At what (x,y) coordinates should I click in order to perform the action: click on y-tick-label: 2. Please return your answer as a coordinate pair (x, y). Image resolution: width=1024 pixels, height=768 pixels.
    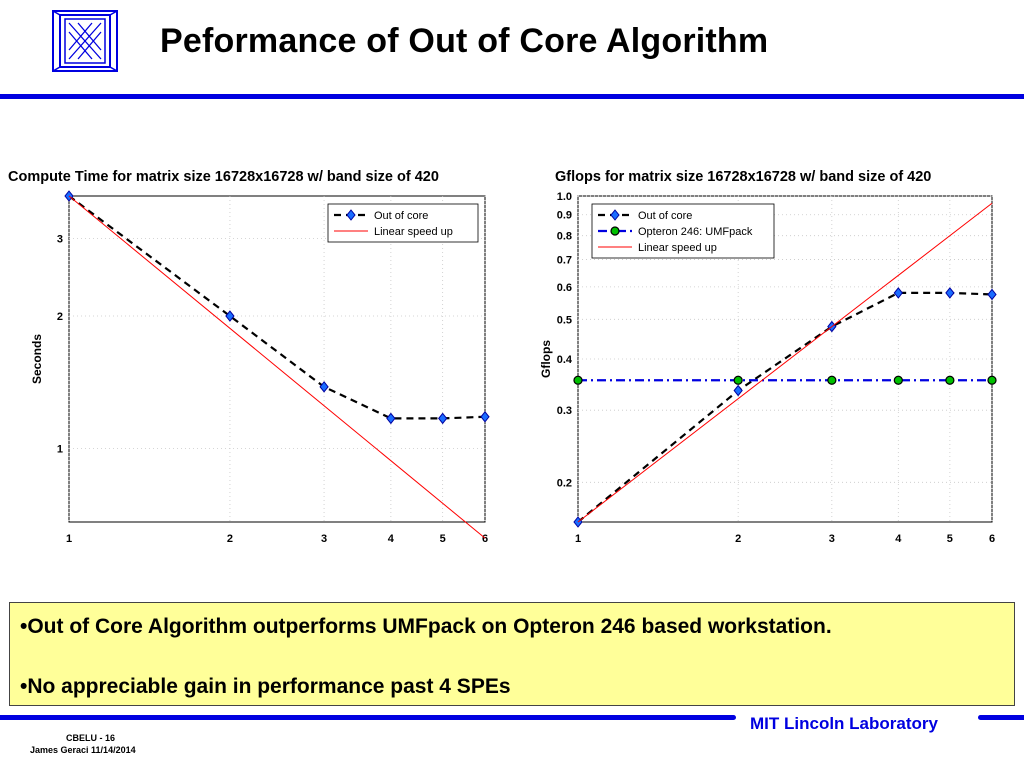
    Looking at the image, I should click on (60, 317).